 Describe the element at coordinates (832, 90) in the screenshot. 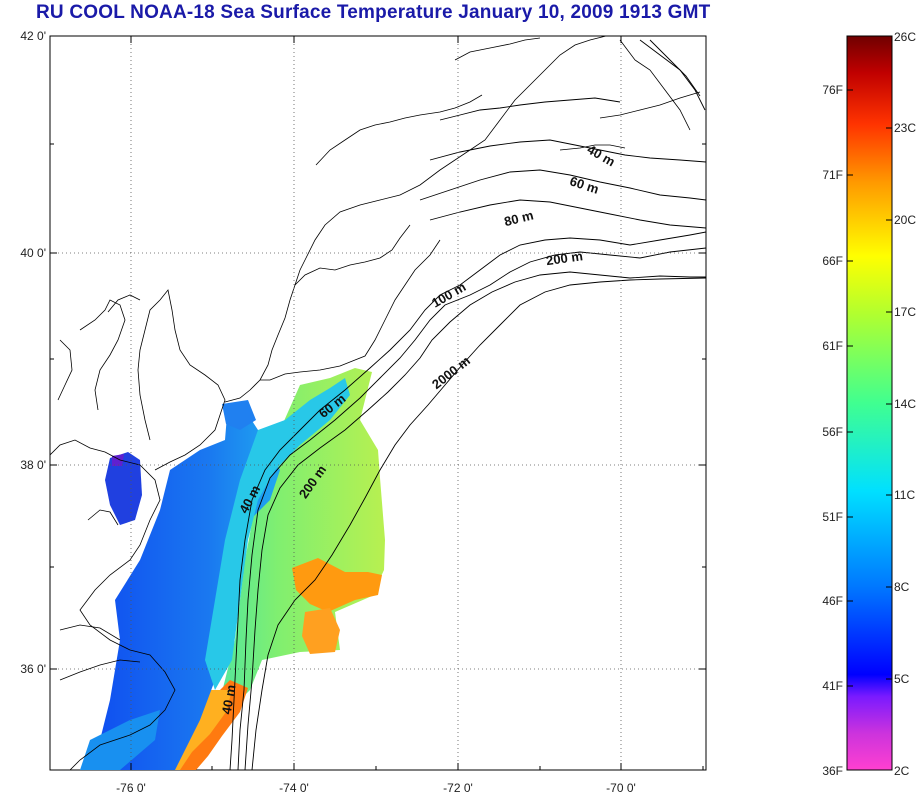

I see `colorbar-f-76: 76F` at that location.